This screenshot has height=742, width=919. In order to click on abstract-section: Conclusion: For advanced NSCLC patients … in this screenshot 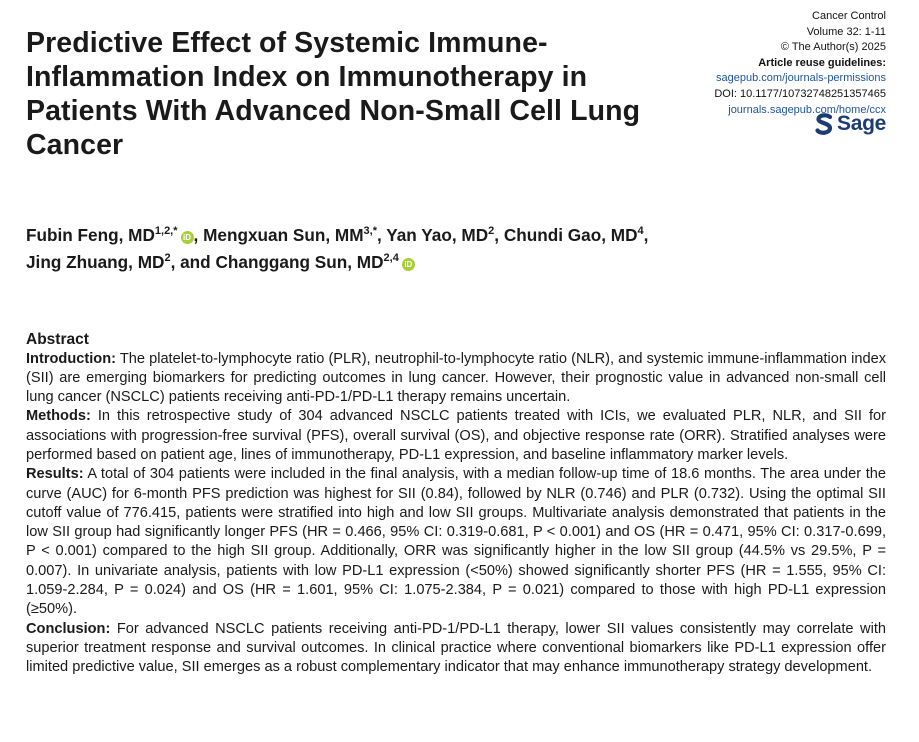, I will do `click(456, 649)`.